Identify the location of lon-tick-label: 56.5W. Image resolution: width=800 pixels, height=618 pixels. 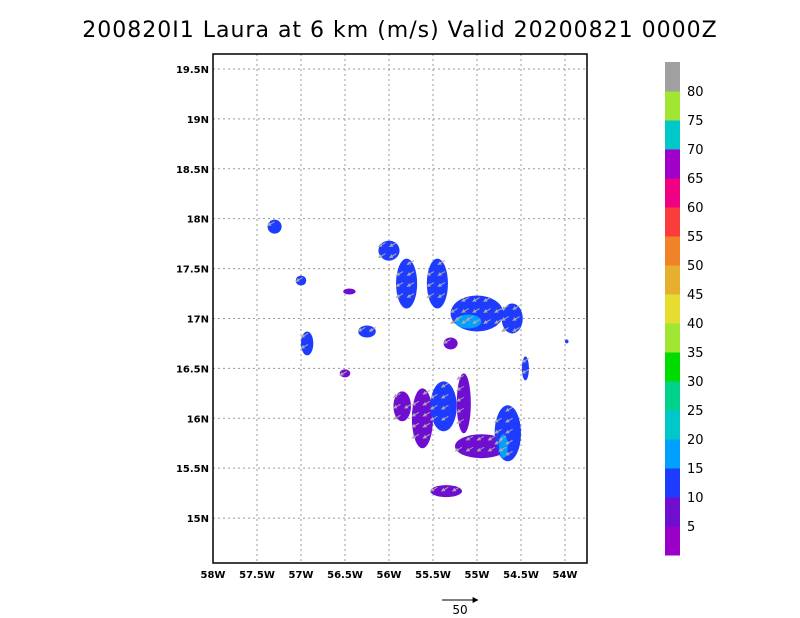
(345, 575).